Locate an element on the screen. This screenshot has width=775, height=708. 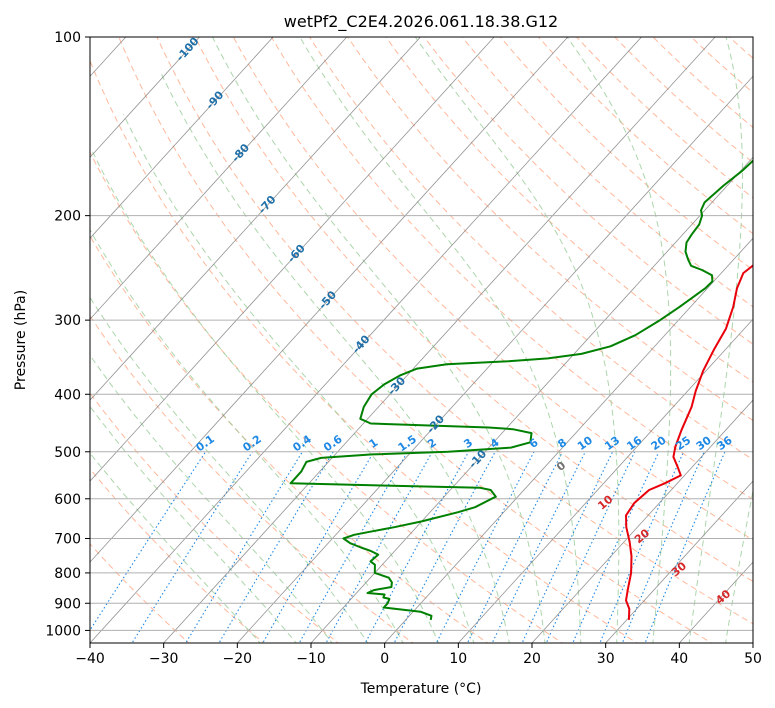
y-axis-label: Pressure (hPa) is located at coordinates (21, 340).